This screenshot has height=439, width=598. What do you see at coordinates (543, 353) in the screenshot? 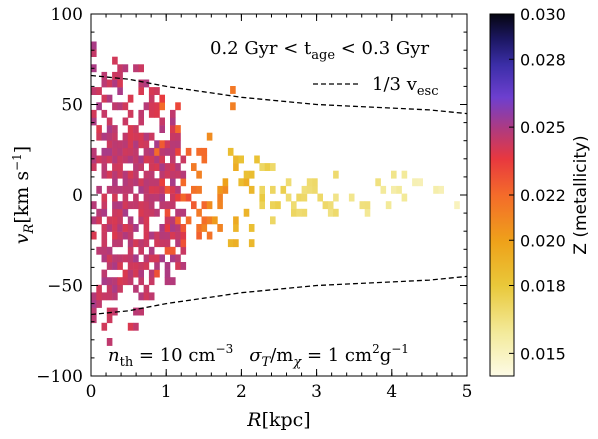
I see `colorbar-tick-label: 0.015` at bounding box center [543, 353].